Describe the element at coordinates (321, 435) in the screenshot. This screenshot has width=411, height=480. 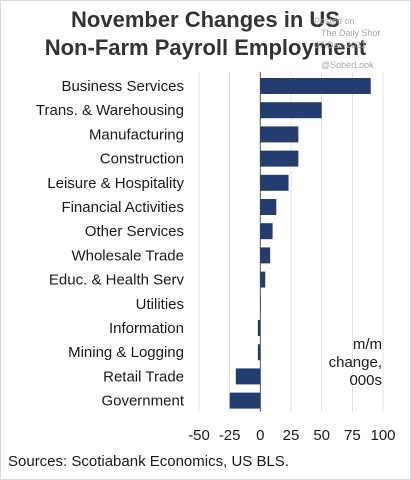
I see `x-tick-label: 50` at that location.